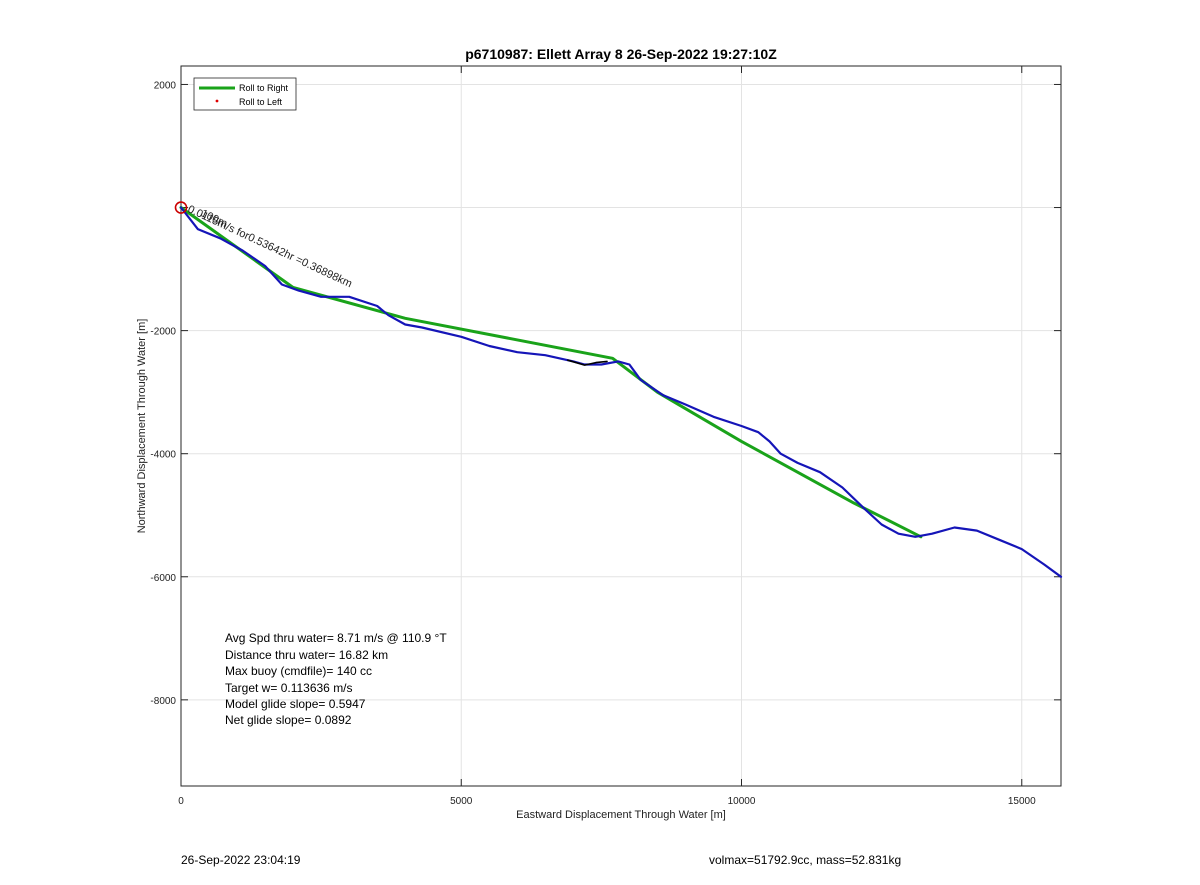 The image size is (1200, 885). I want to click on x-tick-label: 15000, so click(1022, 801).